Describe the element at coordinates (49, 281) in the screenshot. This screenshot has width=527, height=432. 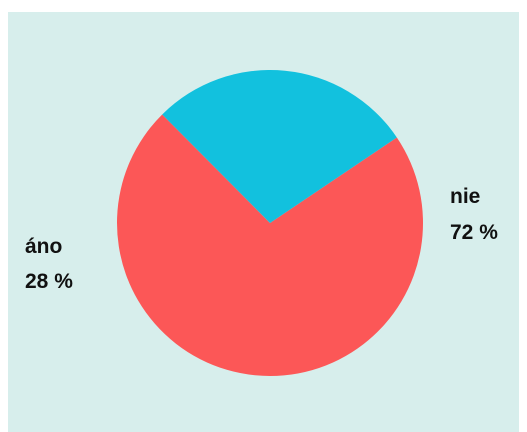
I see `slice-label-ano-value: 28 %` at that location.